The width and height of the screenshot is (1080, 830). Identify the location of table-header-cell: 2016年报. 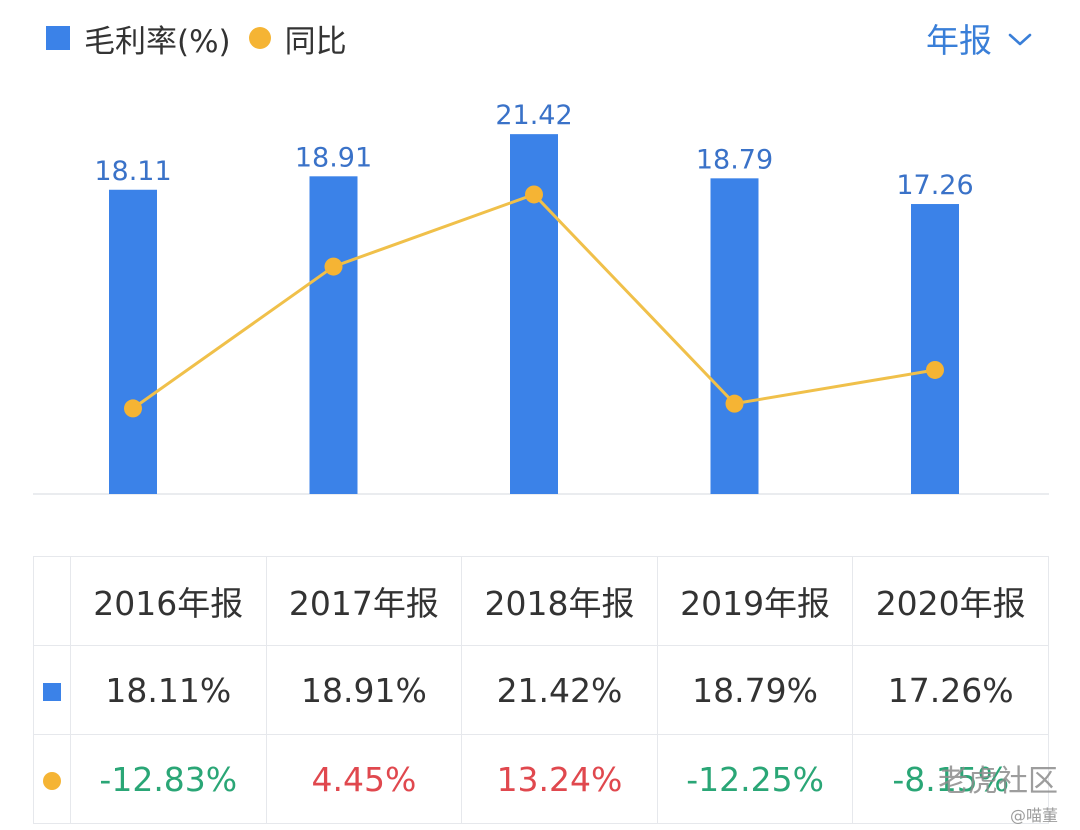
(168, 601).